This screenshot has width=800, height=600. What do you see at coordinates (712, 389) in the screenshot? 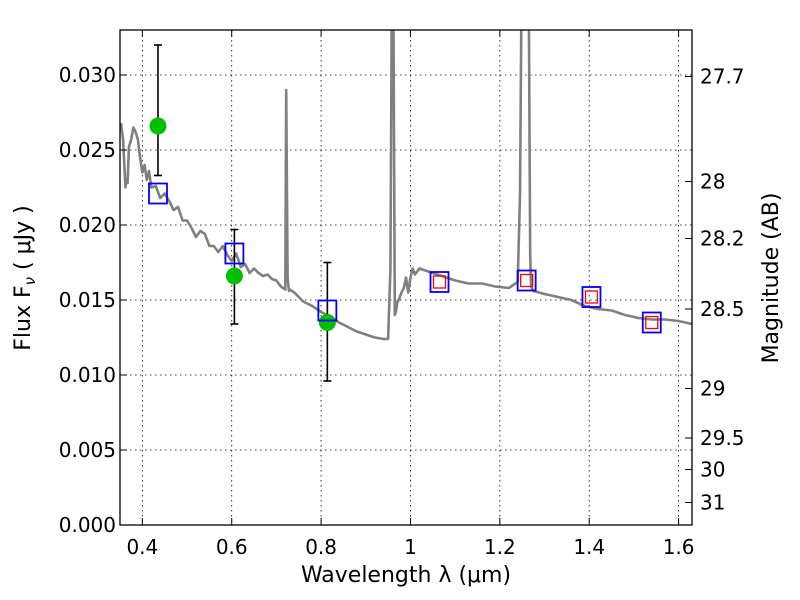
I see `right-tick-label: 29` at bounding box center [712, 389].